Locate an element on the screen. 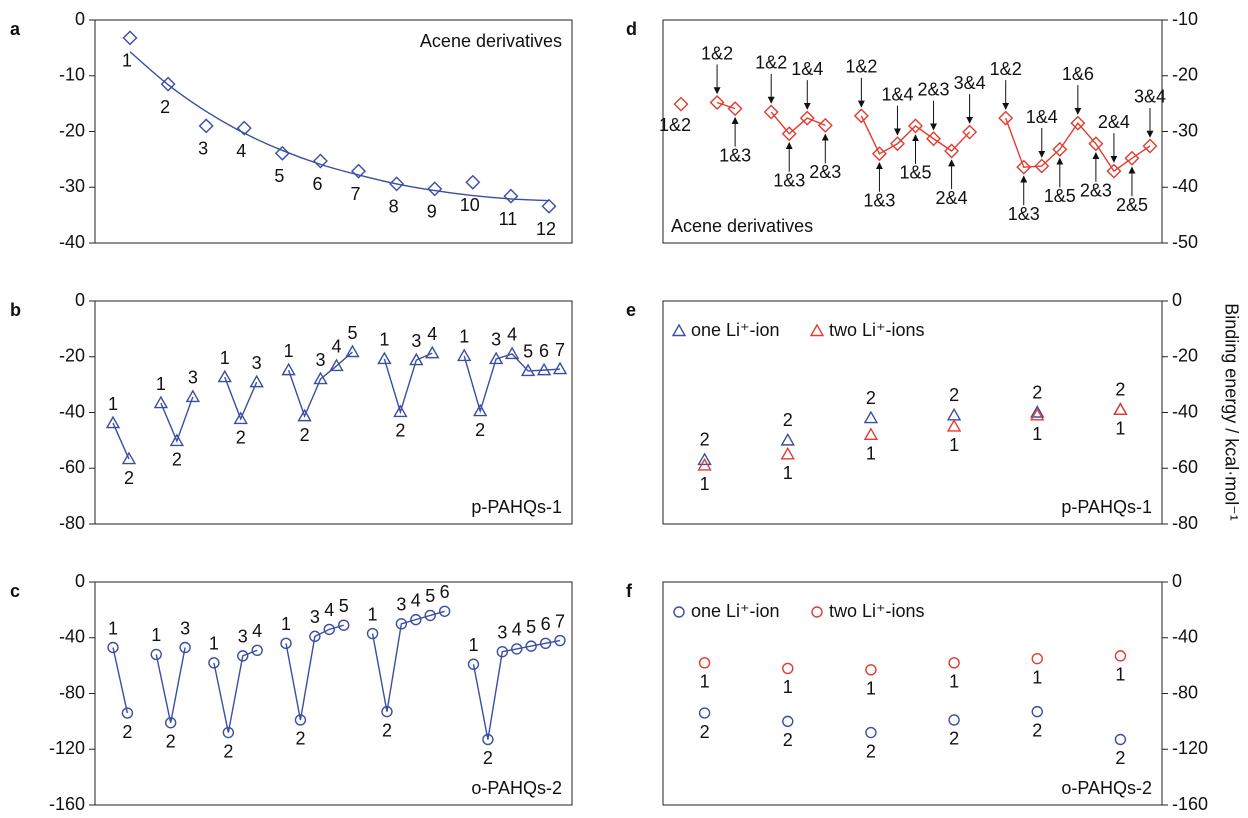  panel-letter: e is located at coordinates (631, 310).